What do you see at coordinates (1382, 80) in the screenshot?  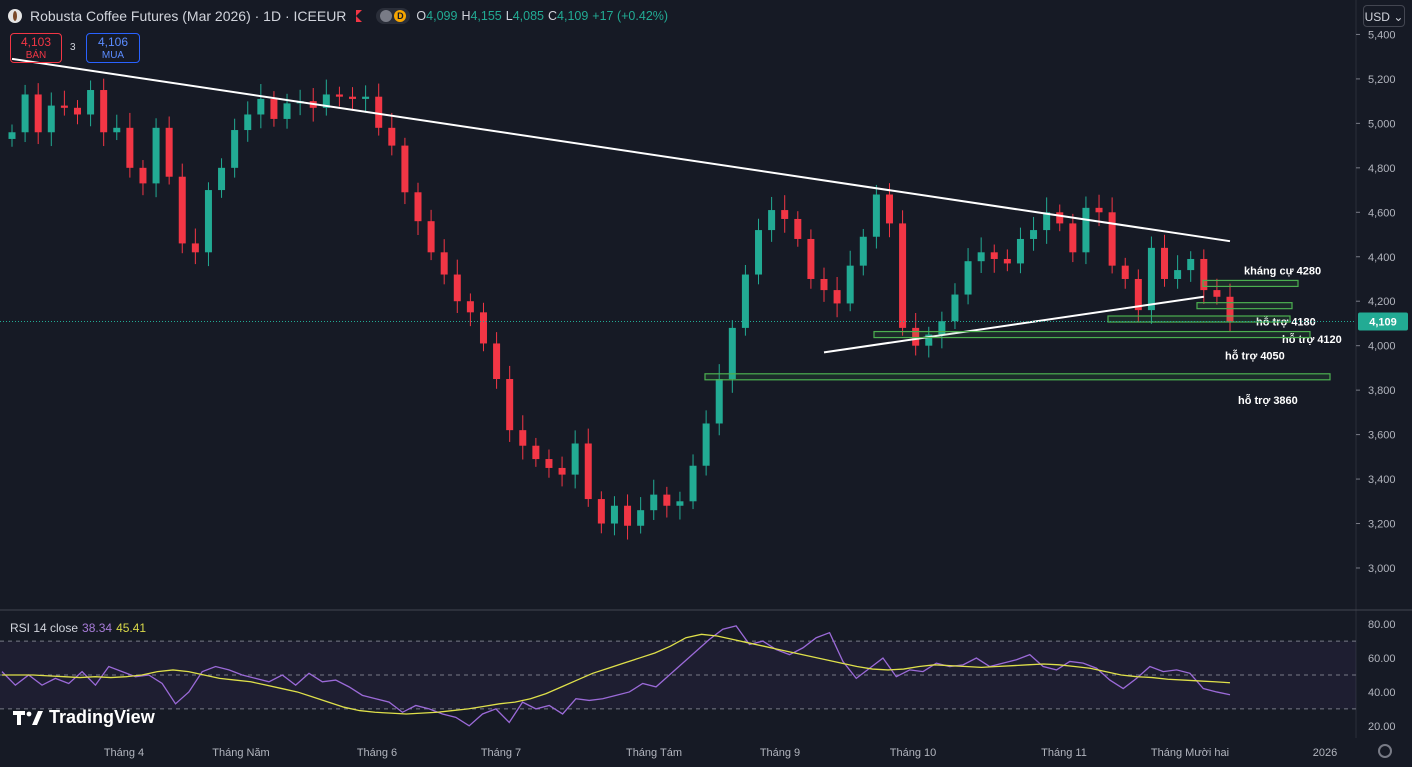 I see `price-tick-label: 5,200` at bounding box center [1382, 80].